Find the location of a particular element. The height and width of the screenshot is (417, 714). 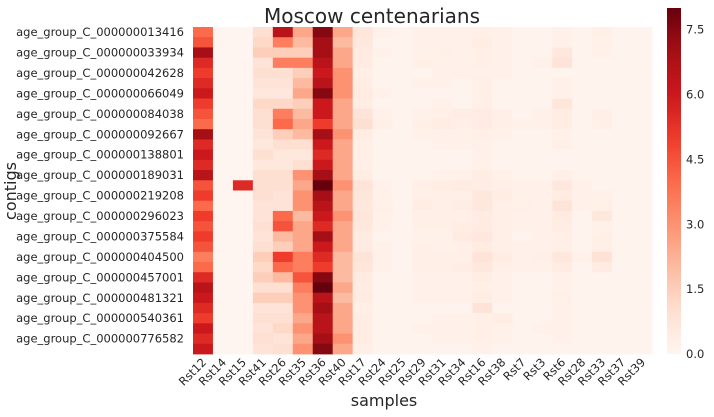

y-tick-label: age_group_C_000000138801 is located at coordinates (100, 155).